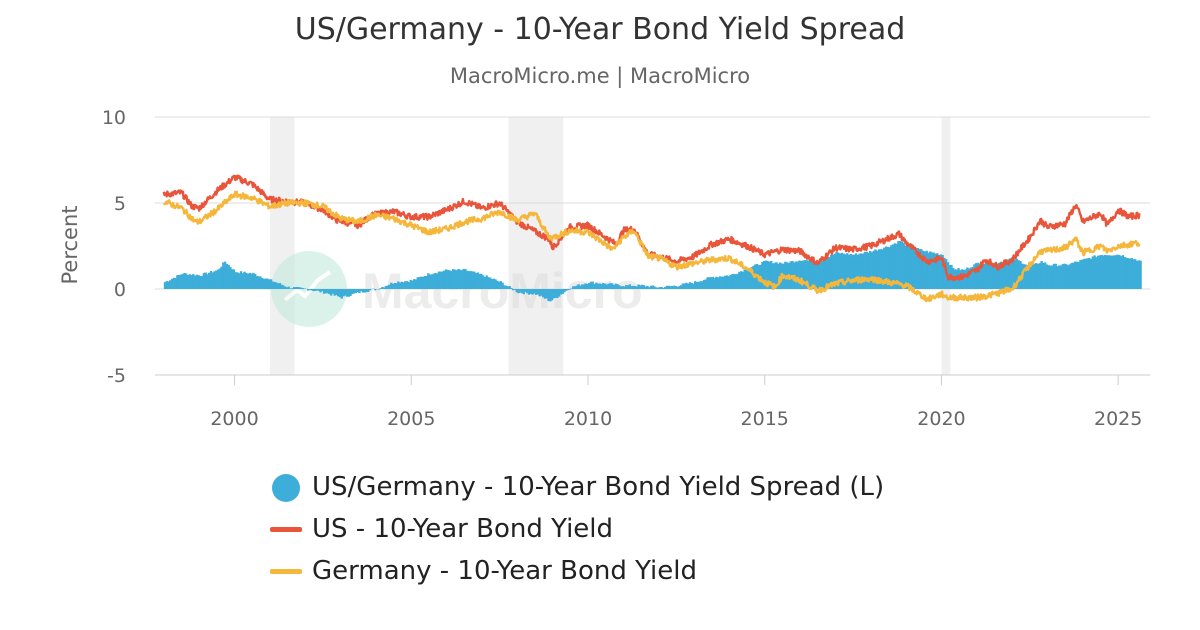  I want to click on legend-label: US - 10-Year Bond Yield, so click(463, 529).